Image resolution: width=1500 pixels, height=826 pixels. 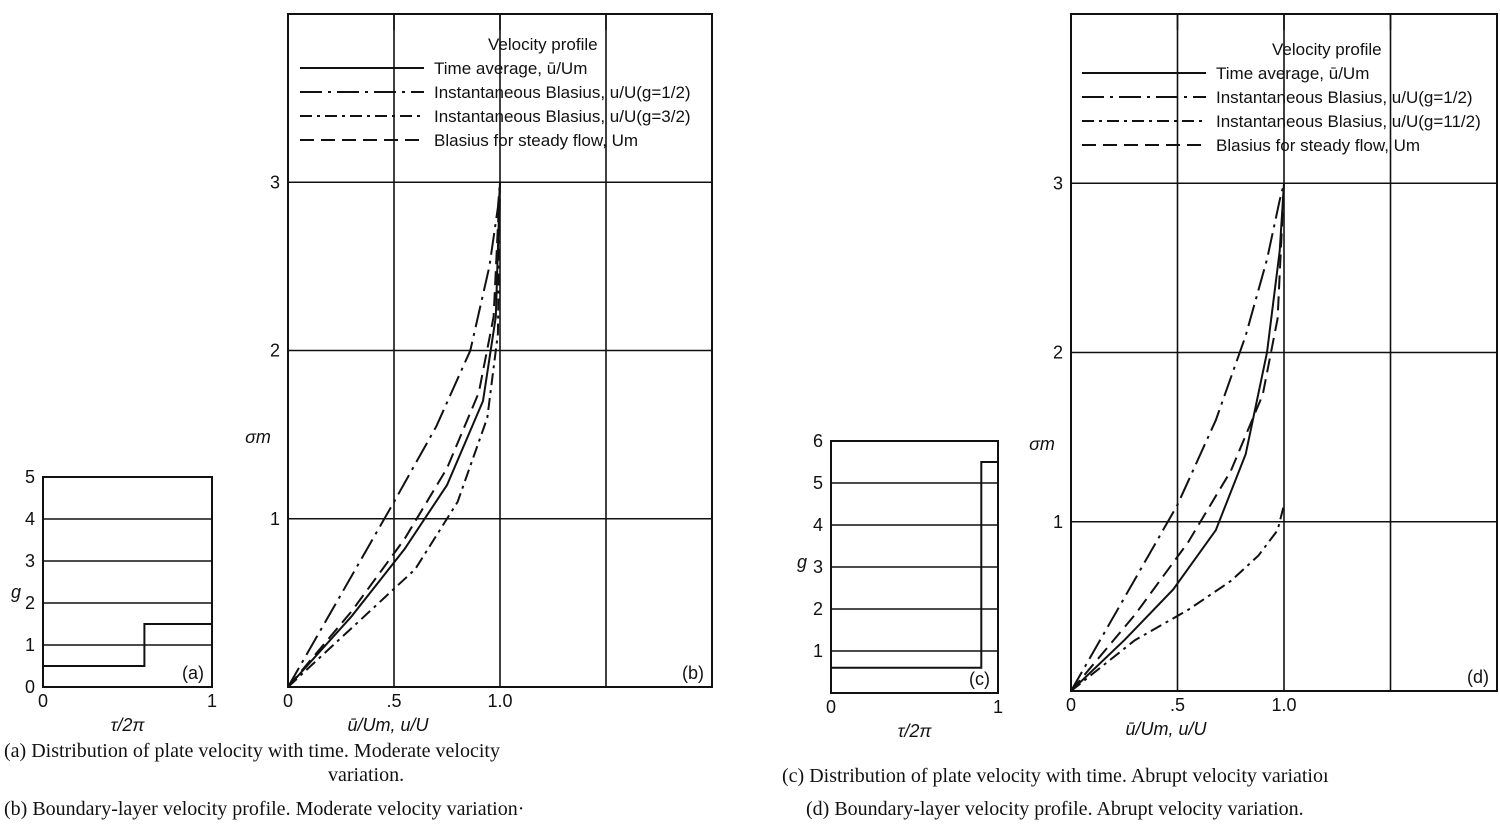 What do you see at coordinates (16, 592) in the screenshot?
I see `y-axis-label-a: g` at bounding box center [16, 592].